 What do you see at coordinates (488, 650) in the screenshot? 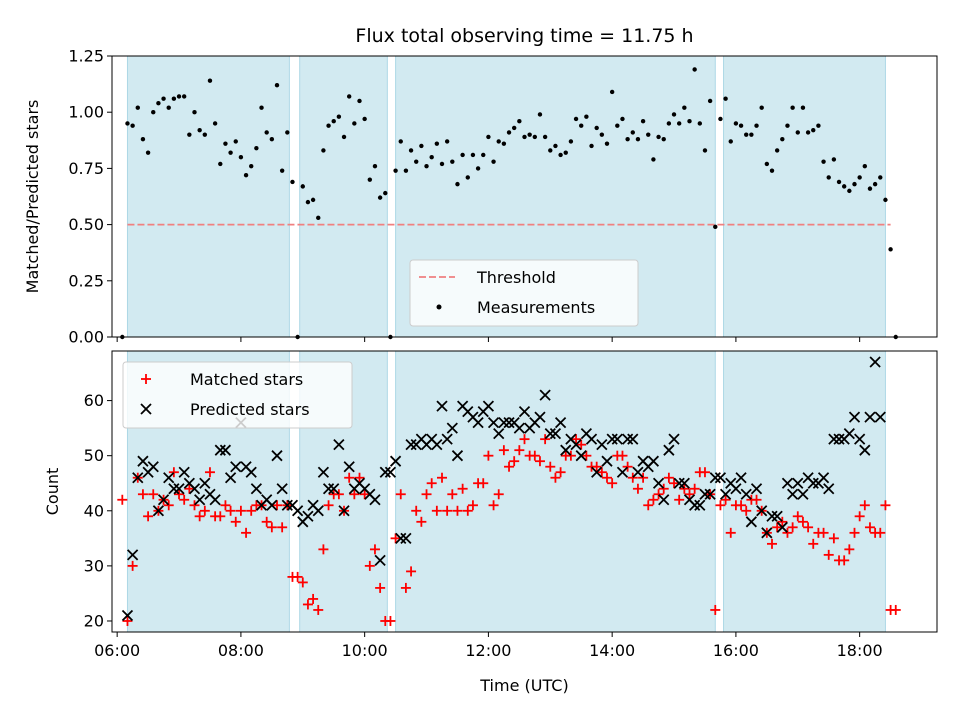
I see `x-tick-label: 12:00` at bounding box center [488, 650].